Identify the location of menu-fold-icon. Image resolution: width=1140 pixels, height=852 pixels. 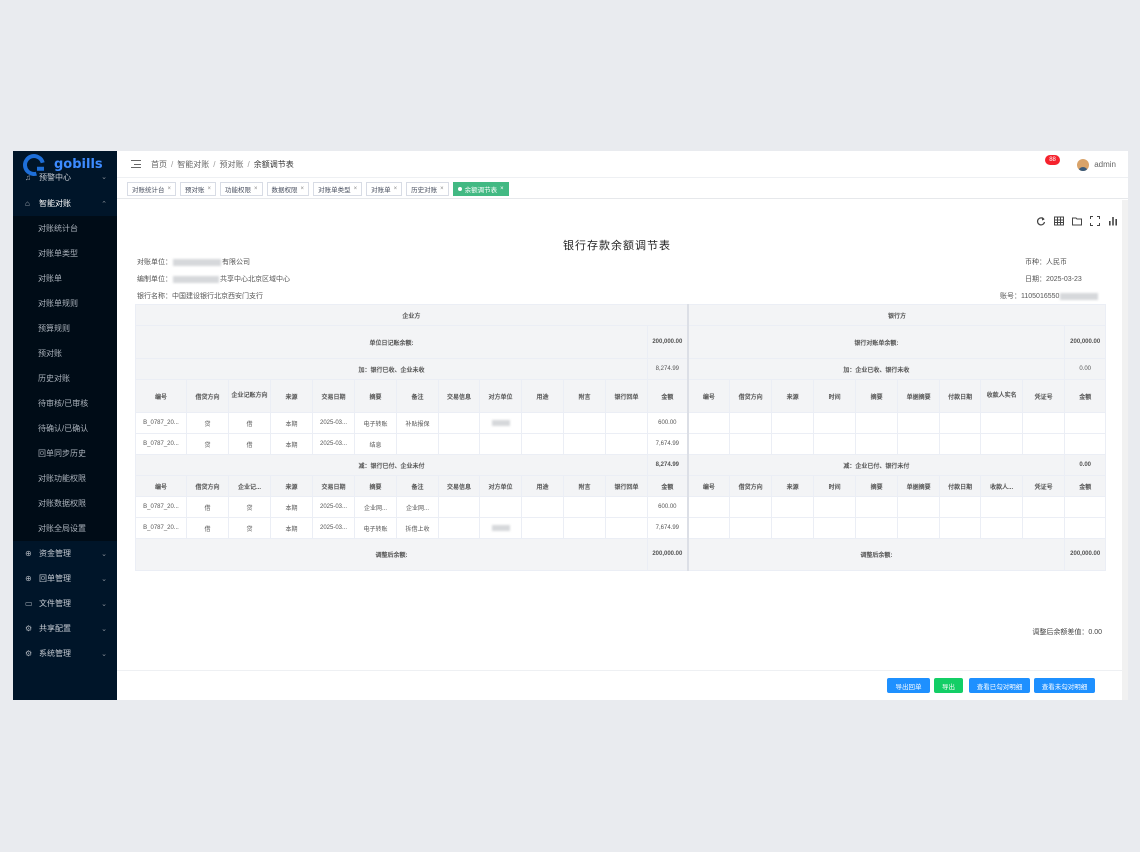
(136, 164).